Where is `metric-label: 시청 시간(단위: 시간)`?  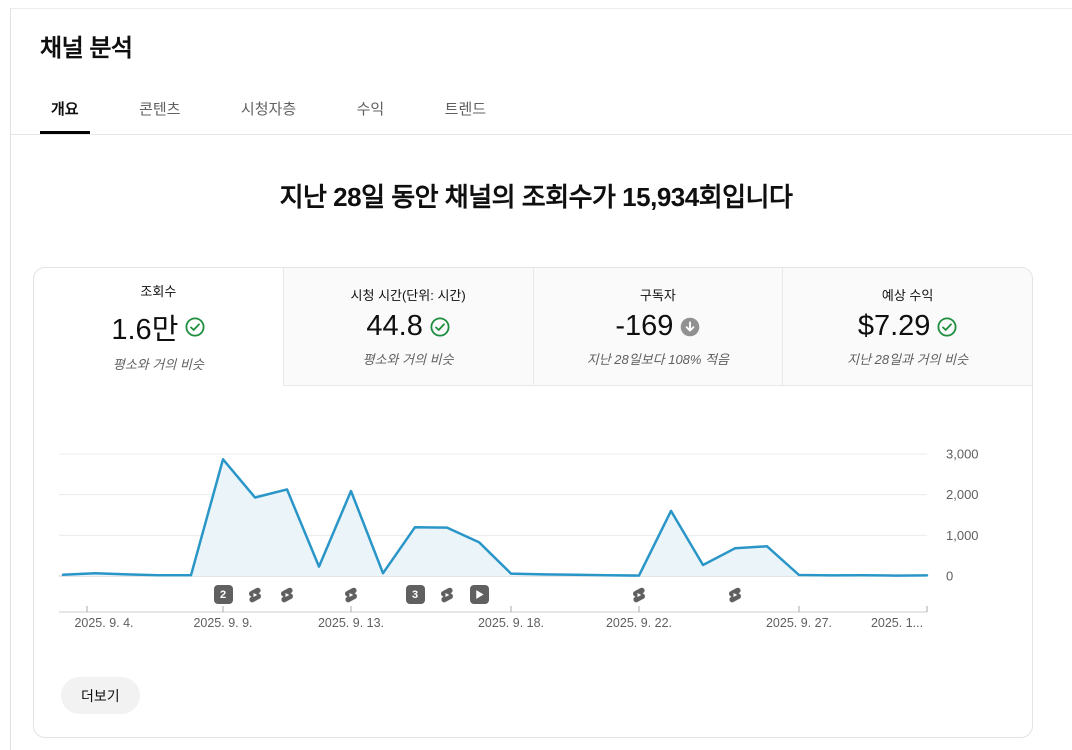 metric-label: 시청 시간(단위: 시간) is located at coordinates (408, 295).